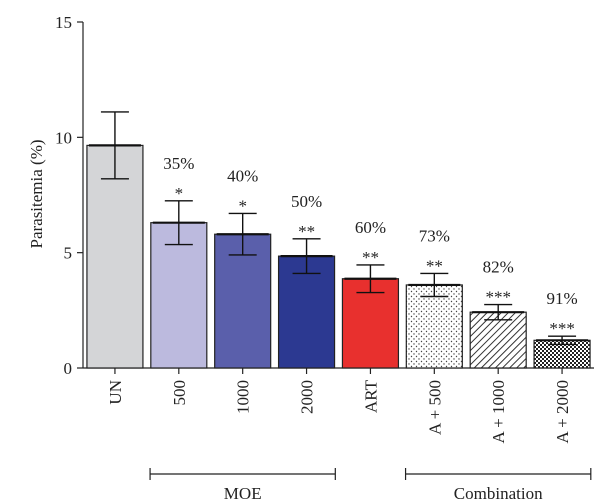  Describe the element at coordinates (370, 396) in the screenshot. I see `x-tick-label: ART` at that location.